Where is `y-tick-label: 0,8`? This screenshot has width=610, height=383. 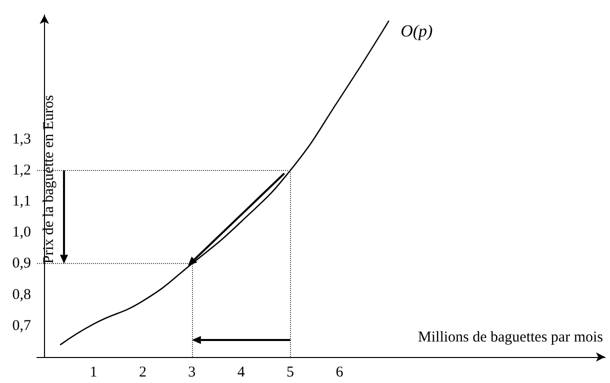 y-tick-label: 0,8 is located at coordinates (21, 294).